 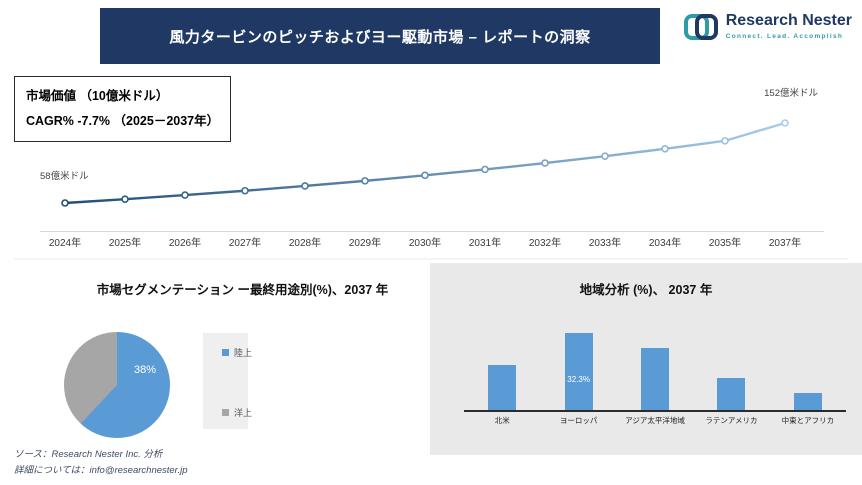 I want to click on report-title: 風力タービンのピッチおよびヨー駆動市場 – レポートの洞察, so click(x=380, y=37).